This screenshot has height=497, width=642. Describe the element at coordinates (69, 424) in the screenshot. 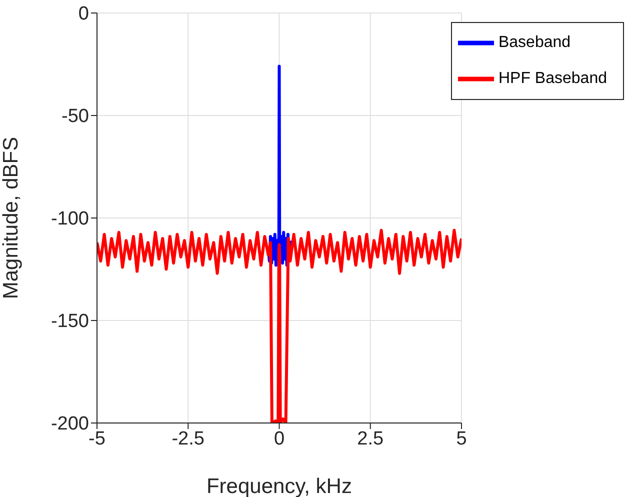

I see `y-tick-label: -200` at that location.